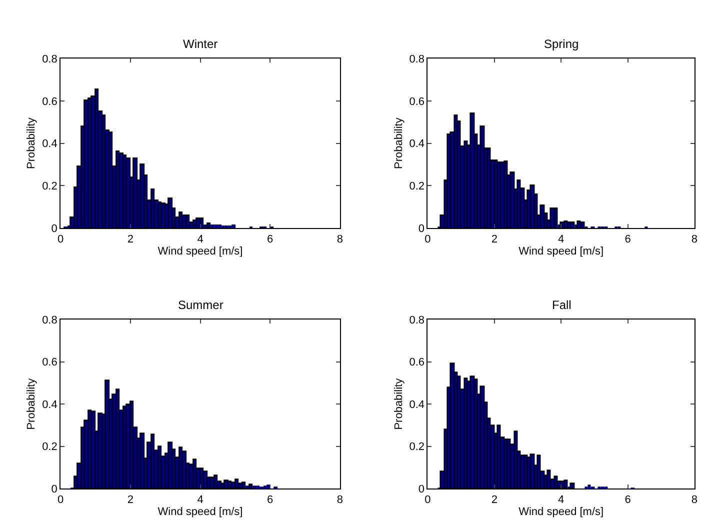 This screenshot has height=532, width=708. Describe the element at coordinates (562, 305) in the screenshot. I see `chart-title: Fall` at that location.